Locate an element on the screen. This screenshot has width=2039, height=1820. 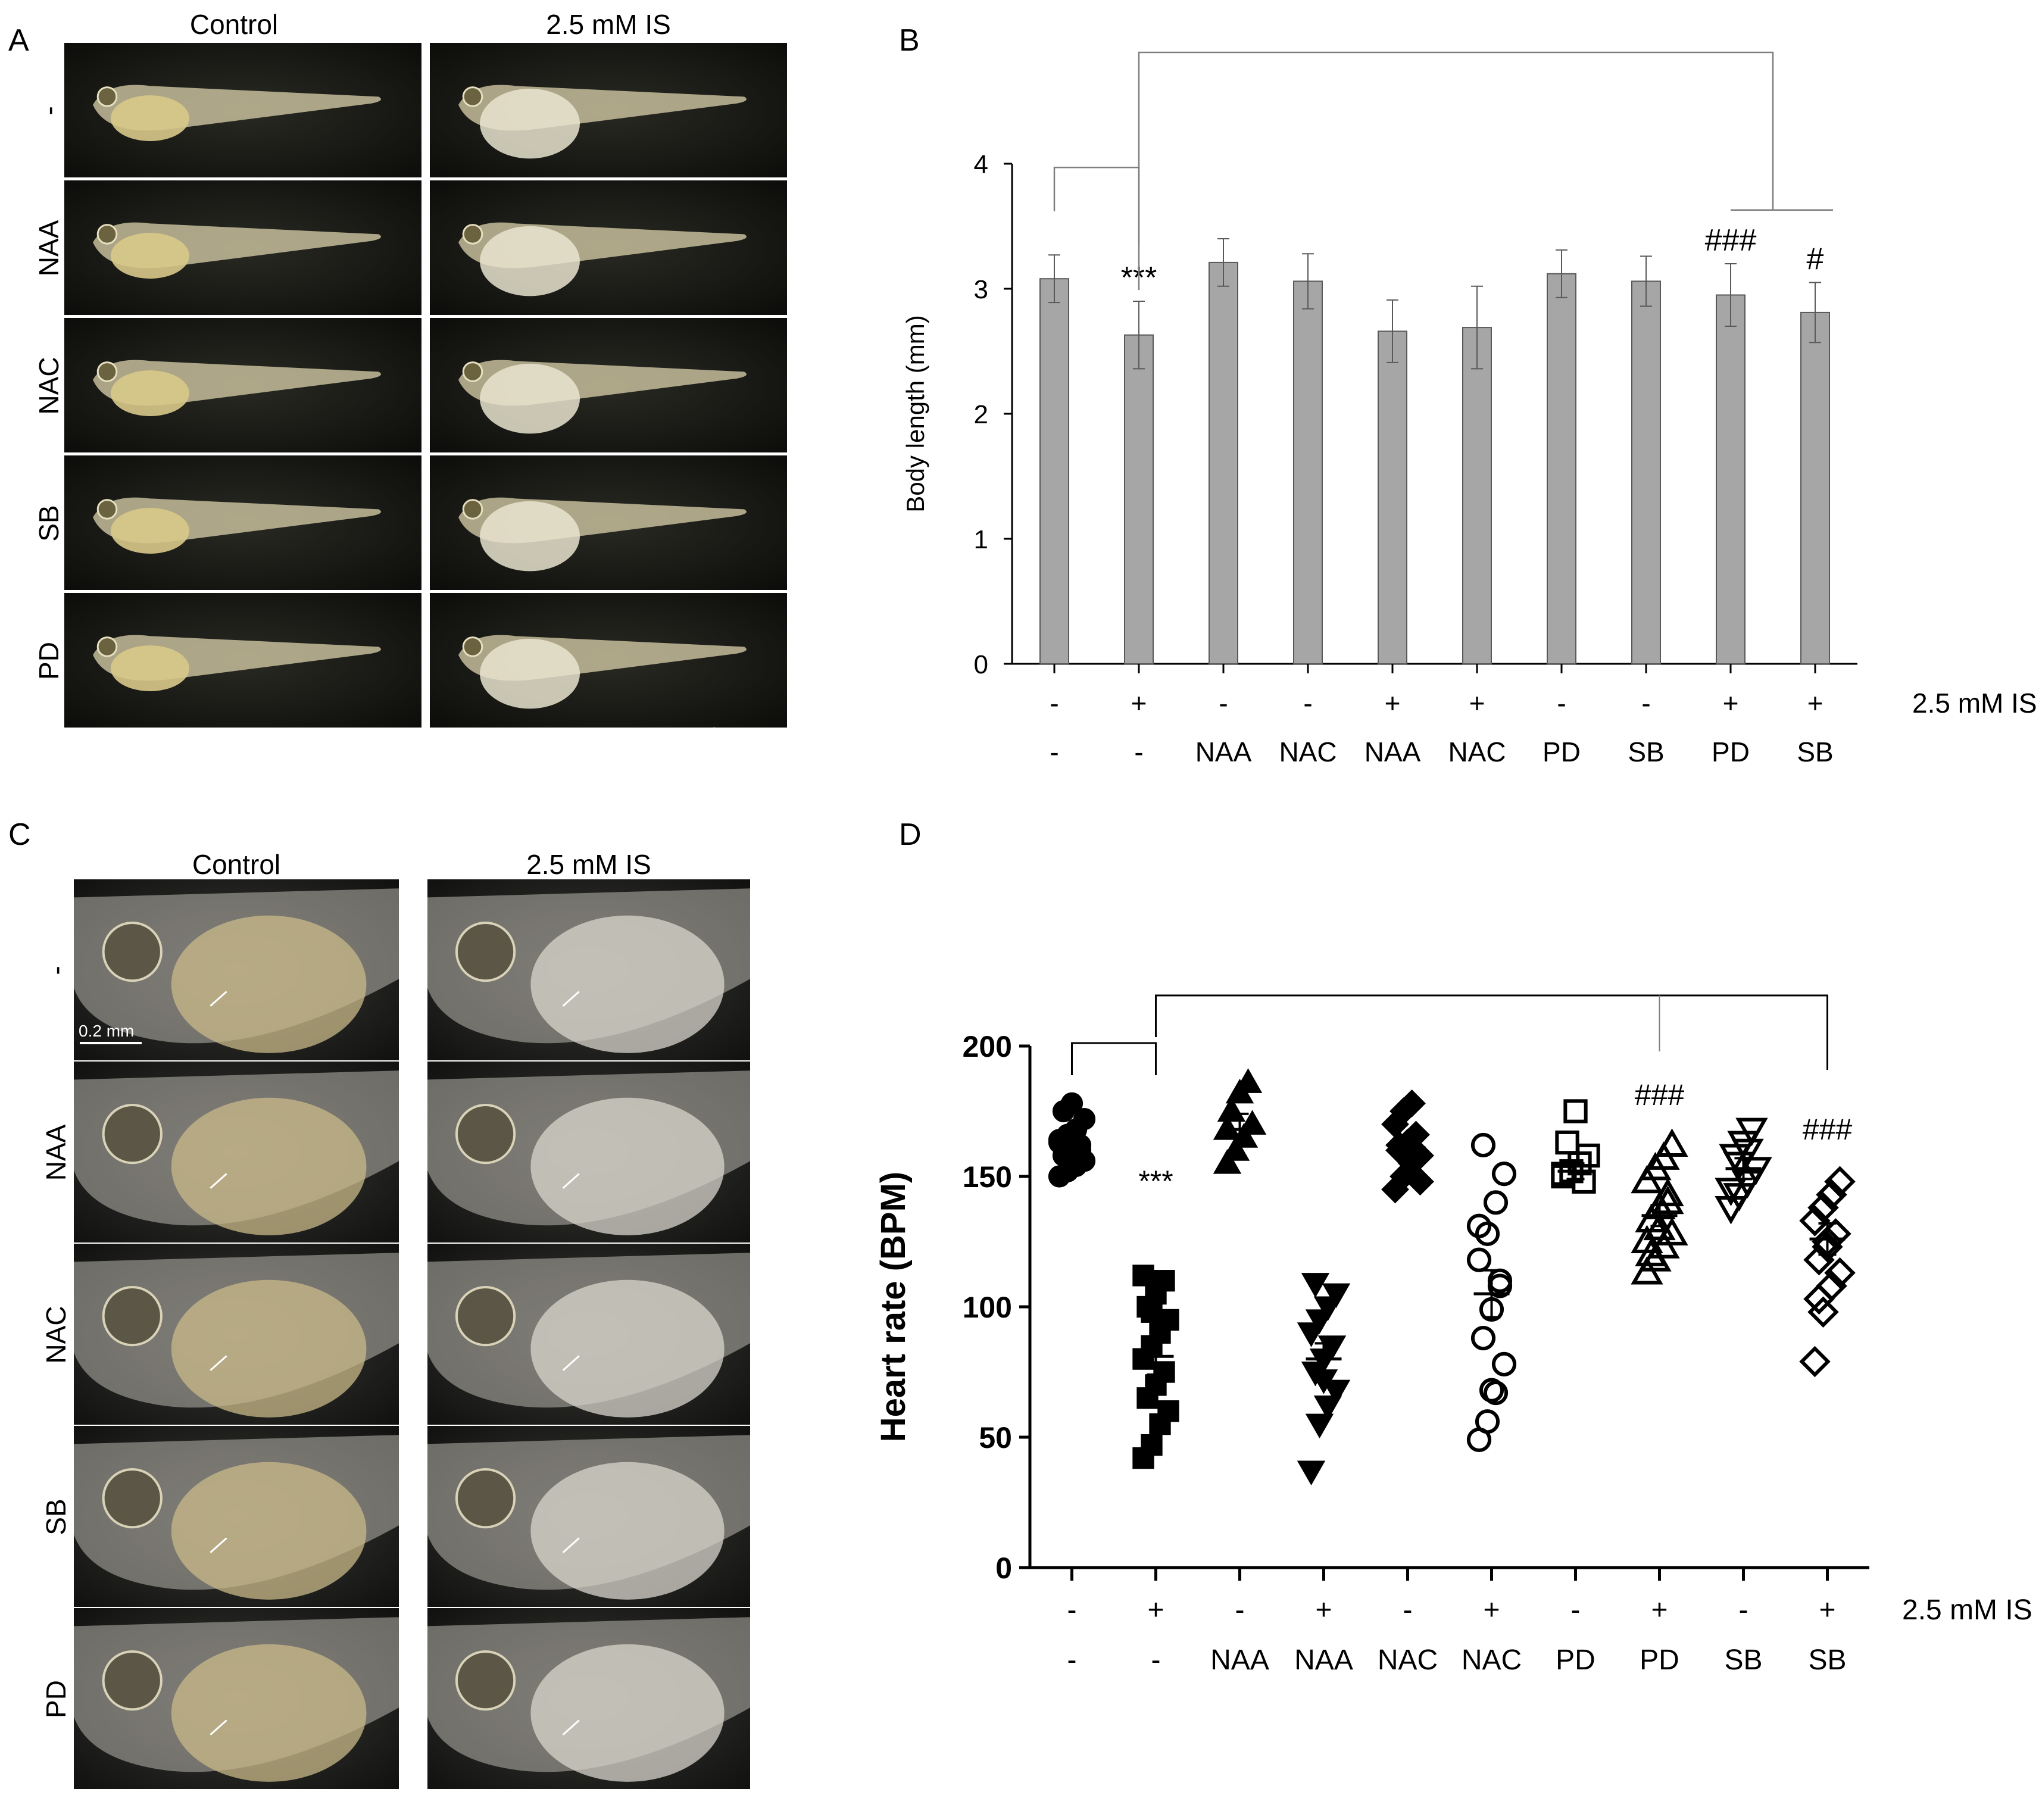
b-row1-label-8: + is located at coordinates (1731, 703).